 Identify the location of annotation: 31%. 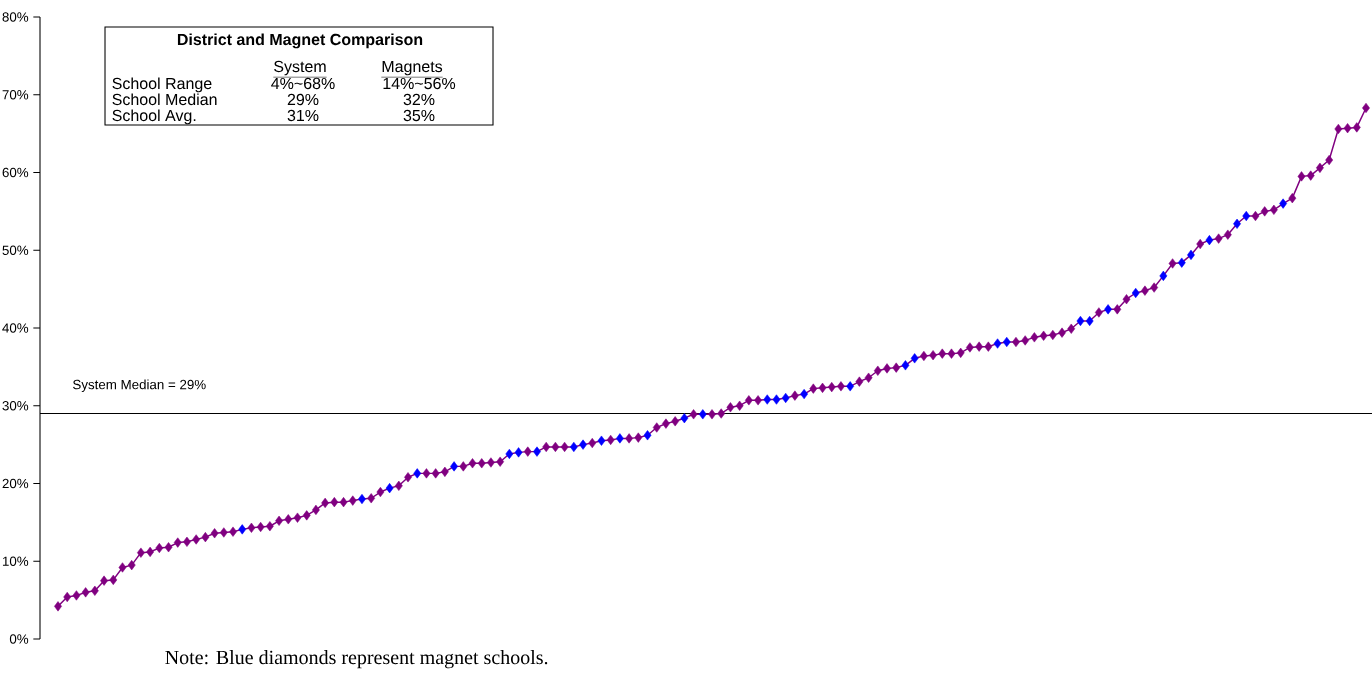
(303, 115).